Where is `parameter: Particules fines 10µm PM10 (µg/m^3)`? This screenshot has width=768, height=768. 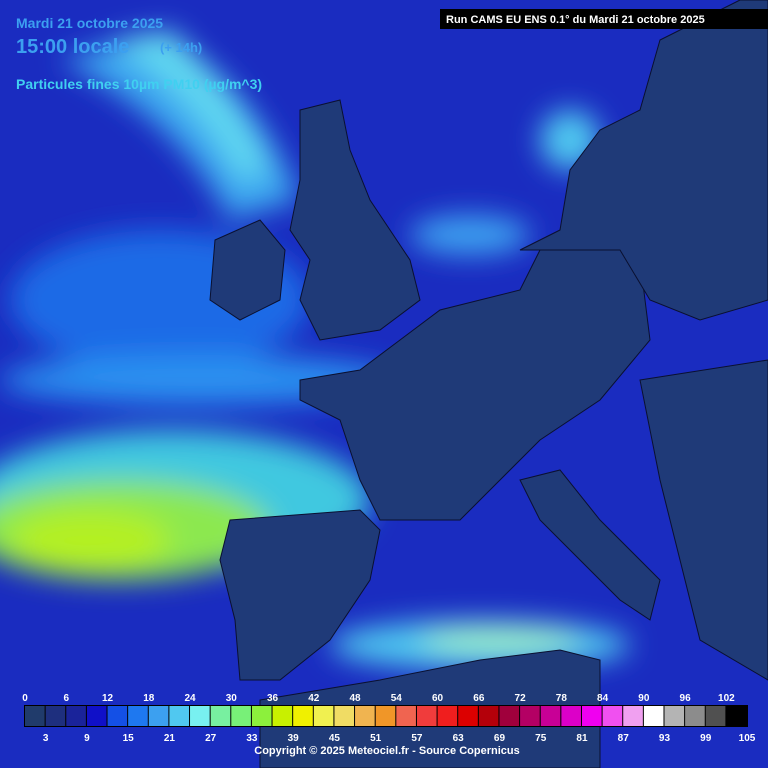
parameter: Particules fines 10µm PM10 (µg/m^3) is located at coordinates (139, 84).